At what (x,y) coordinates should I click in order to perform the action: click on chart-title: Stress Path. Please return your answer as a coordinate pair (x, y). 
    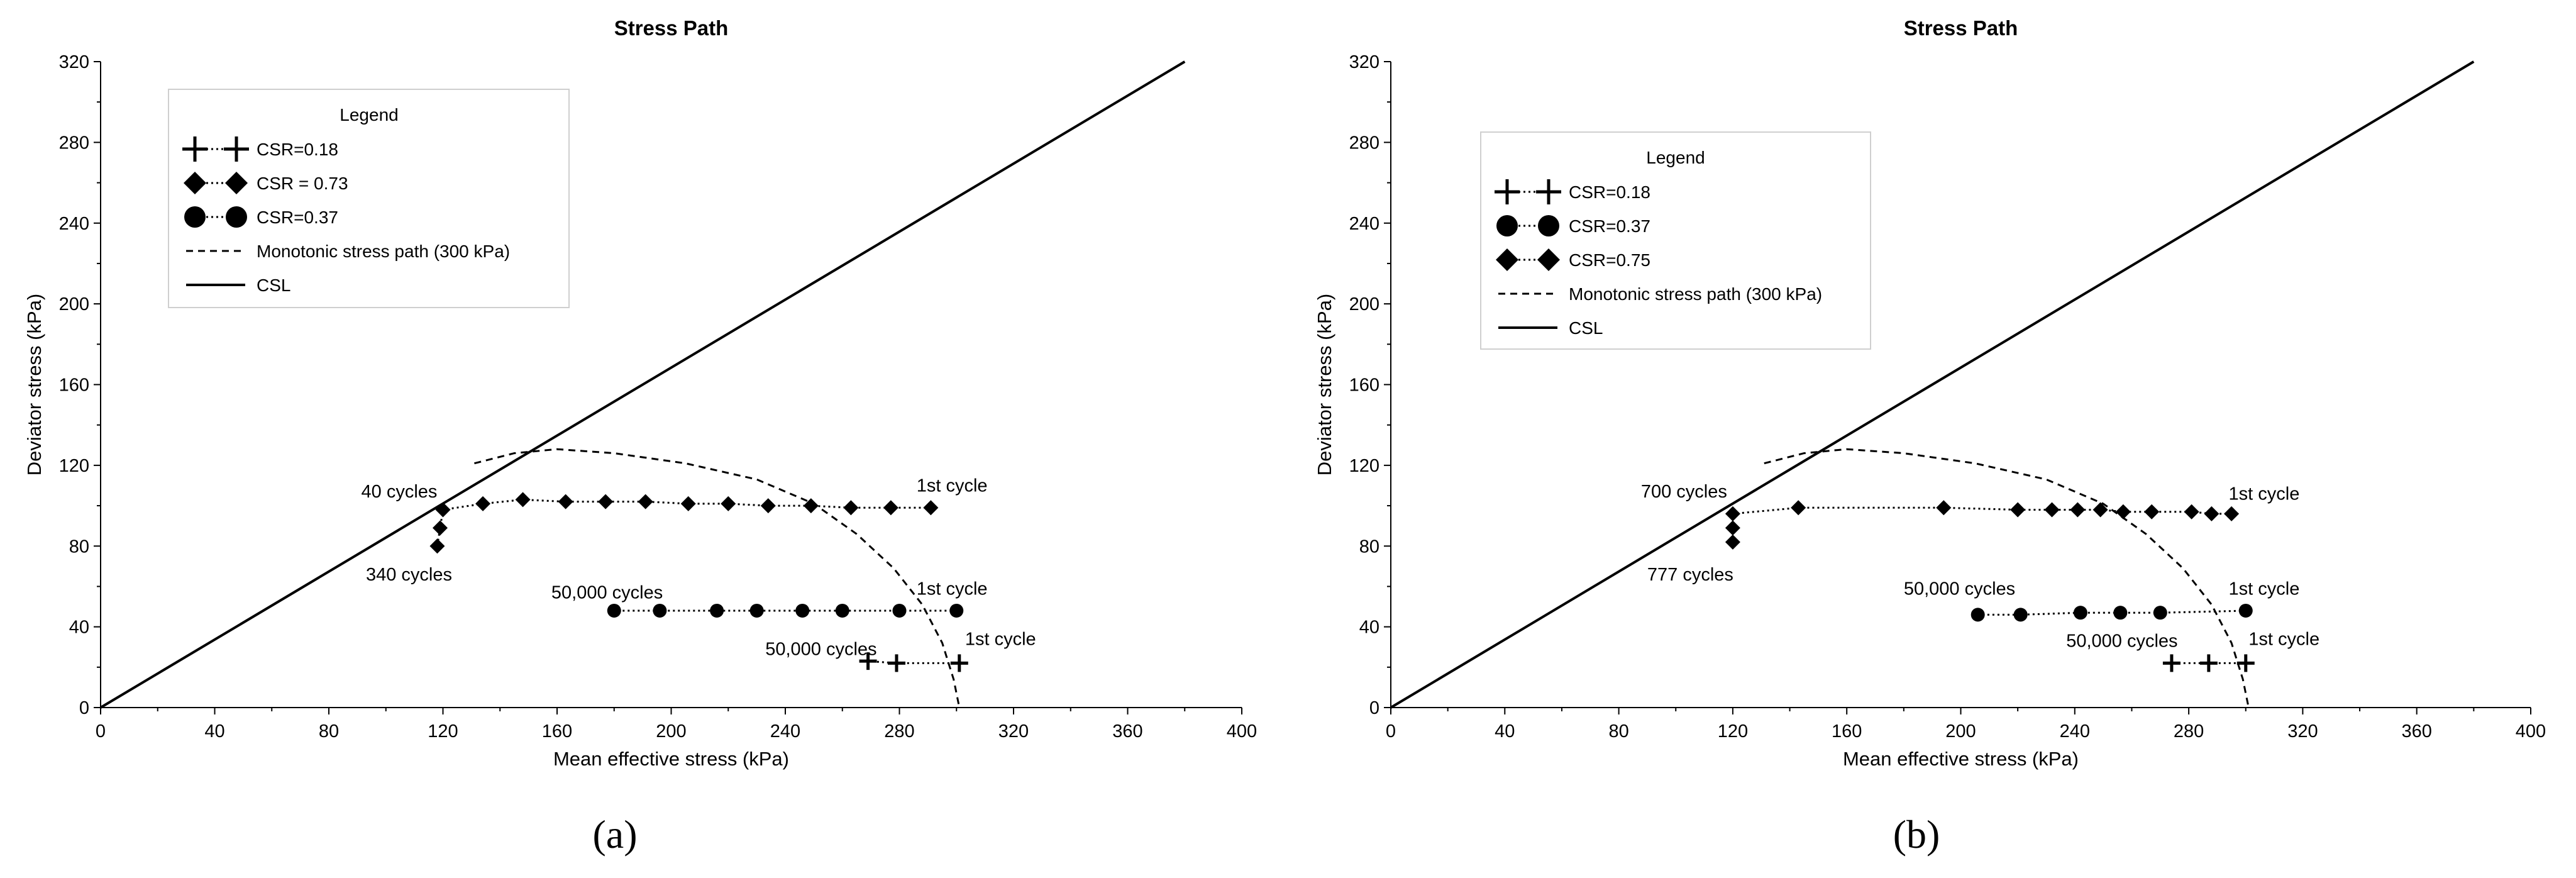
    Looking at the image, I should click on (1961, 28).